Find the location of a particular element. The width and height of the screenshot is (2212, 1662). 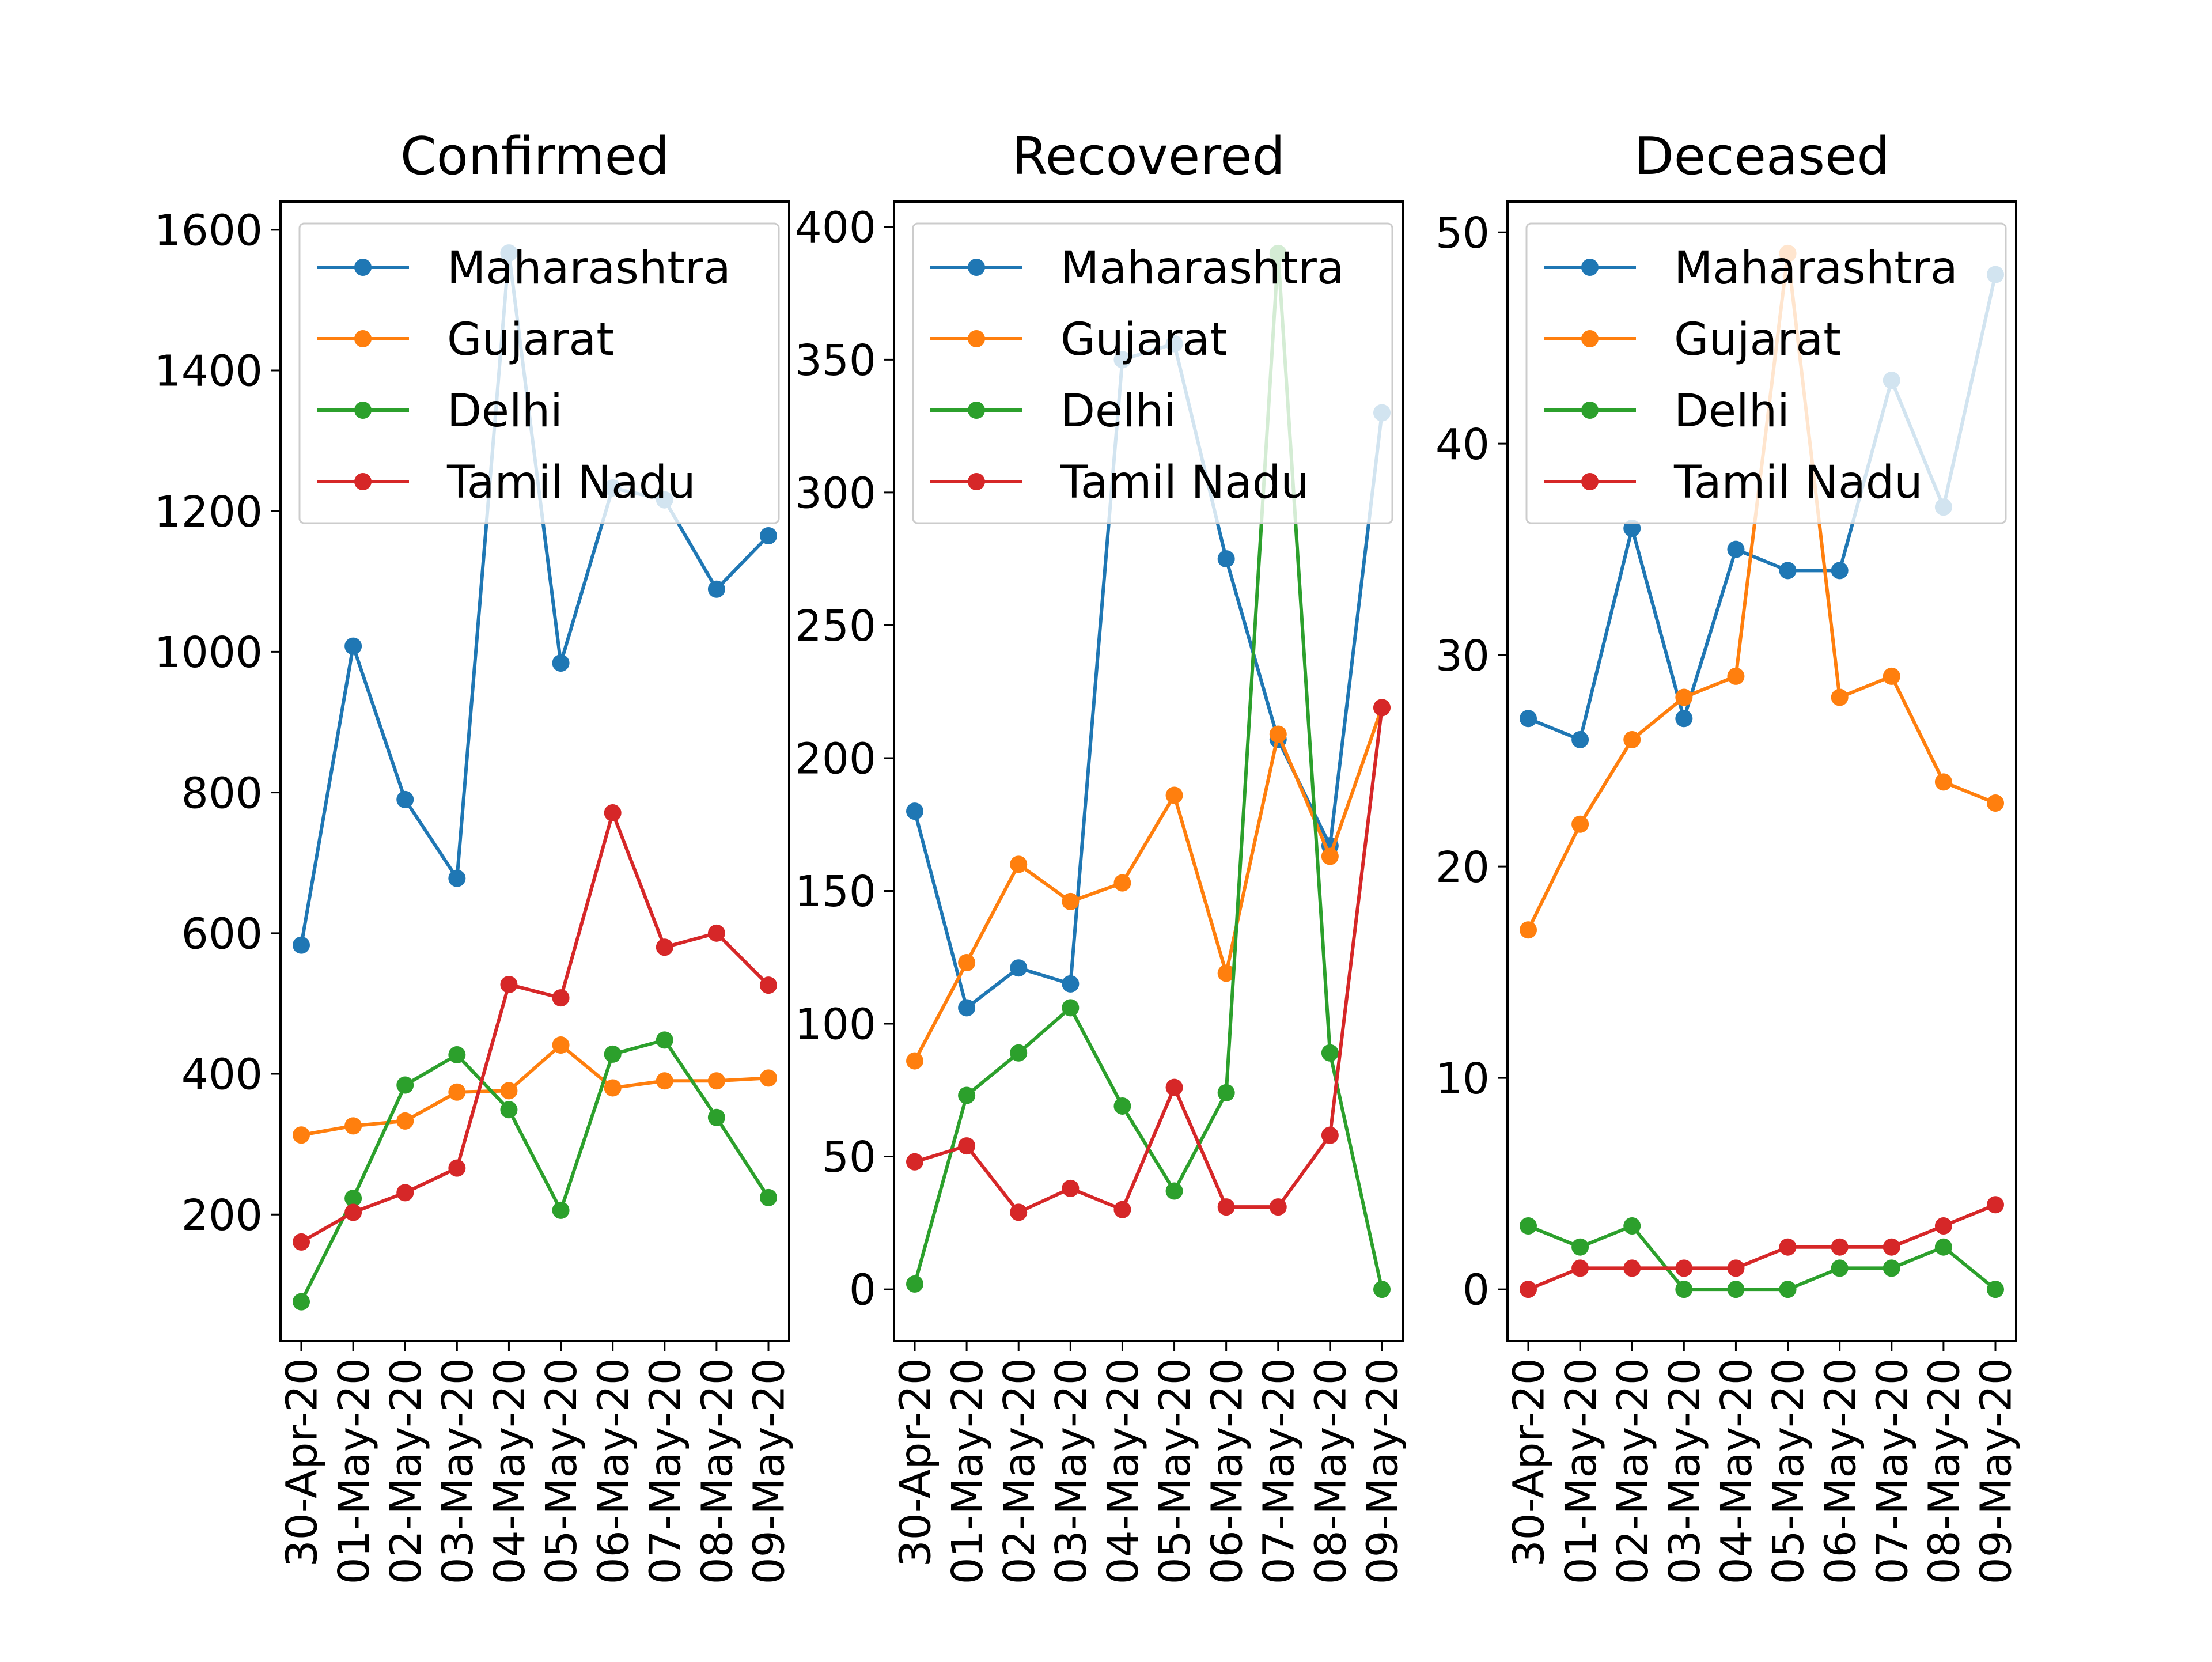

legend-label-delhi: Delhi is located at coordinates (1118, 411).